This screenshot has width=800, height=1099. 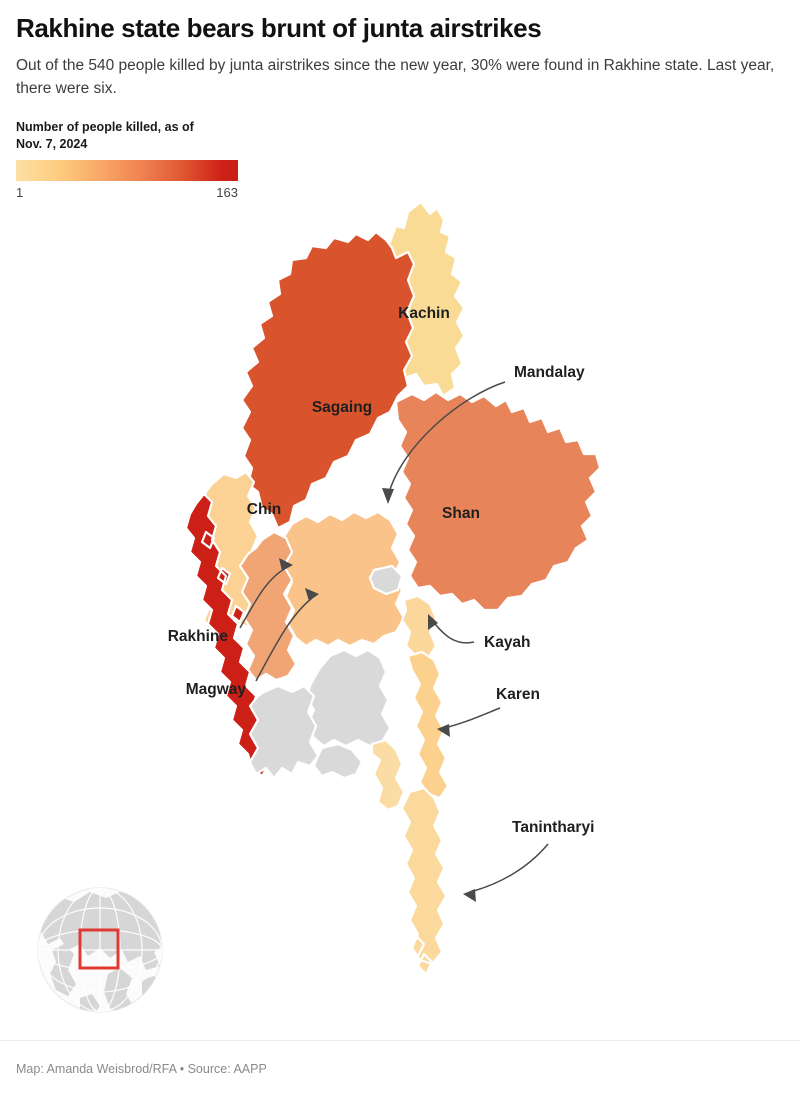 I want to click on map-label-tanintharyi: Tanintharyi, so click(x=553, y=827).